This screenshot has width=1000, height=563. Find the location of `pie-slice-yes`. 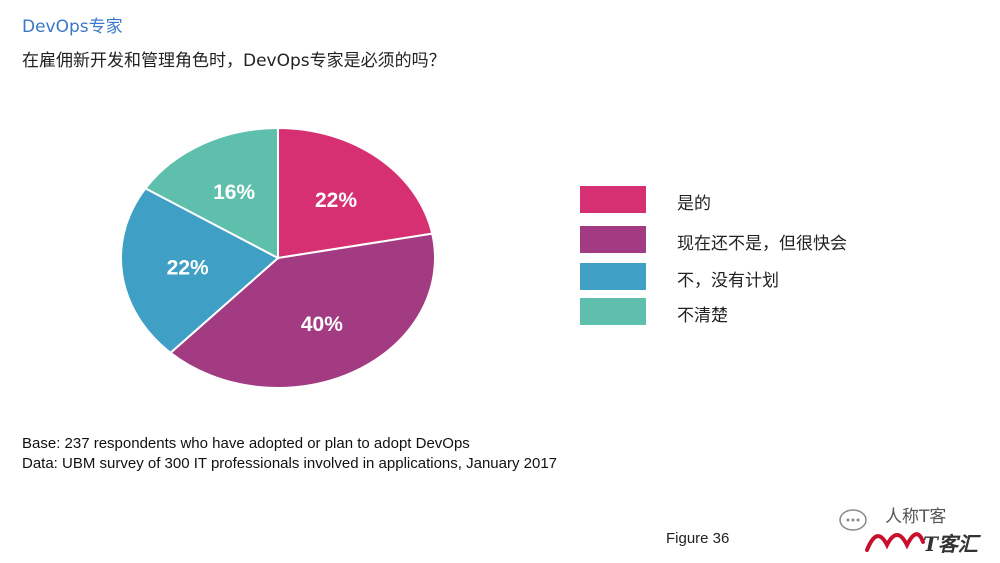

pie-slice-yes is located at coordinates (355, 193).